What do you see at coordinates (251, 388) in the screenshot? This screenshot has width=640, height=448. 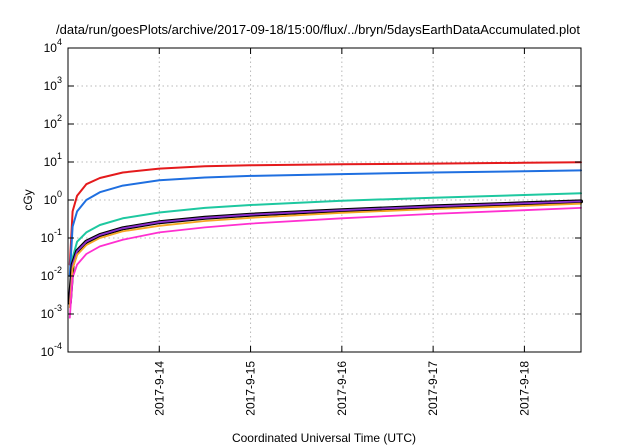 I see `x-tick-label: 2017-9-15` at bounding box center [251, 388].